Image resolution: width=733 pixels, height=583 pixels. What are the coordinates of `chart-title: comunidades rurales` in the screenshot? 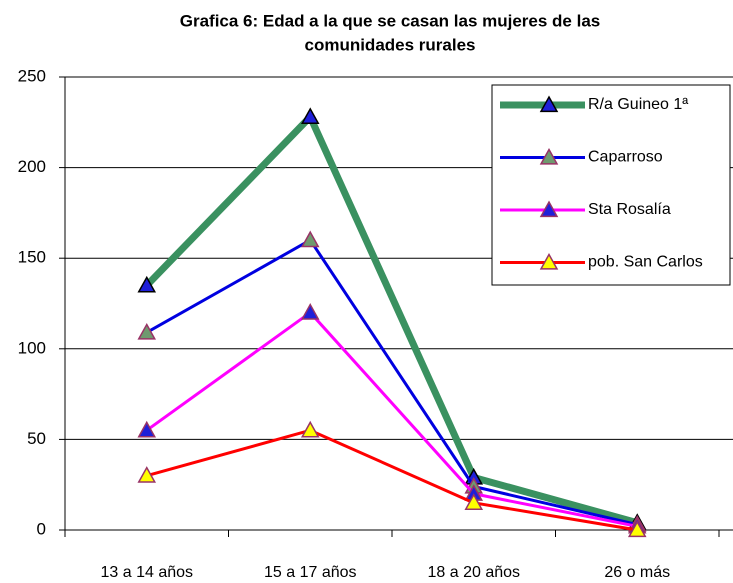 It's located at (389, 44).